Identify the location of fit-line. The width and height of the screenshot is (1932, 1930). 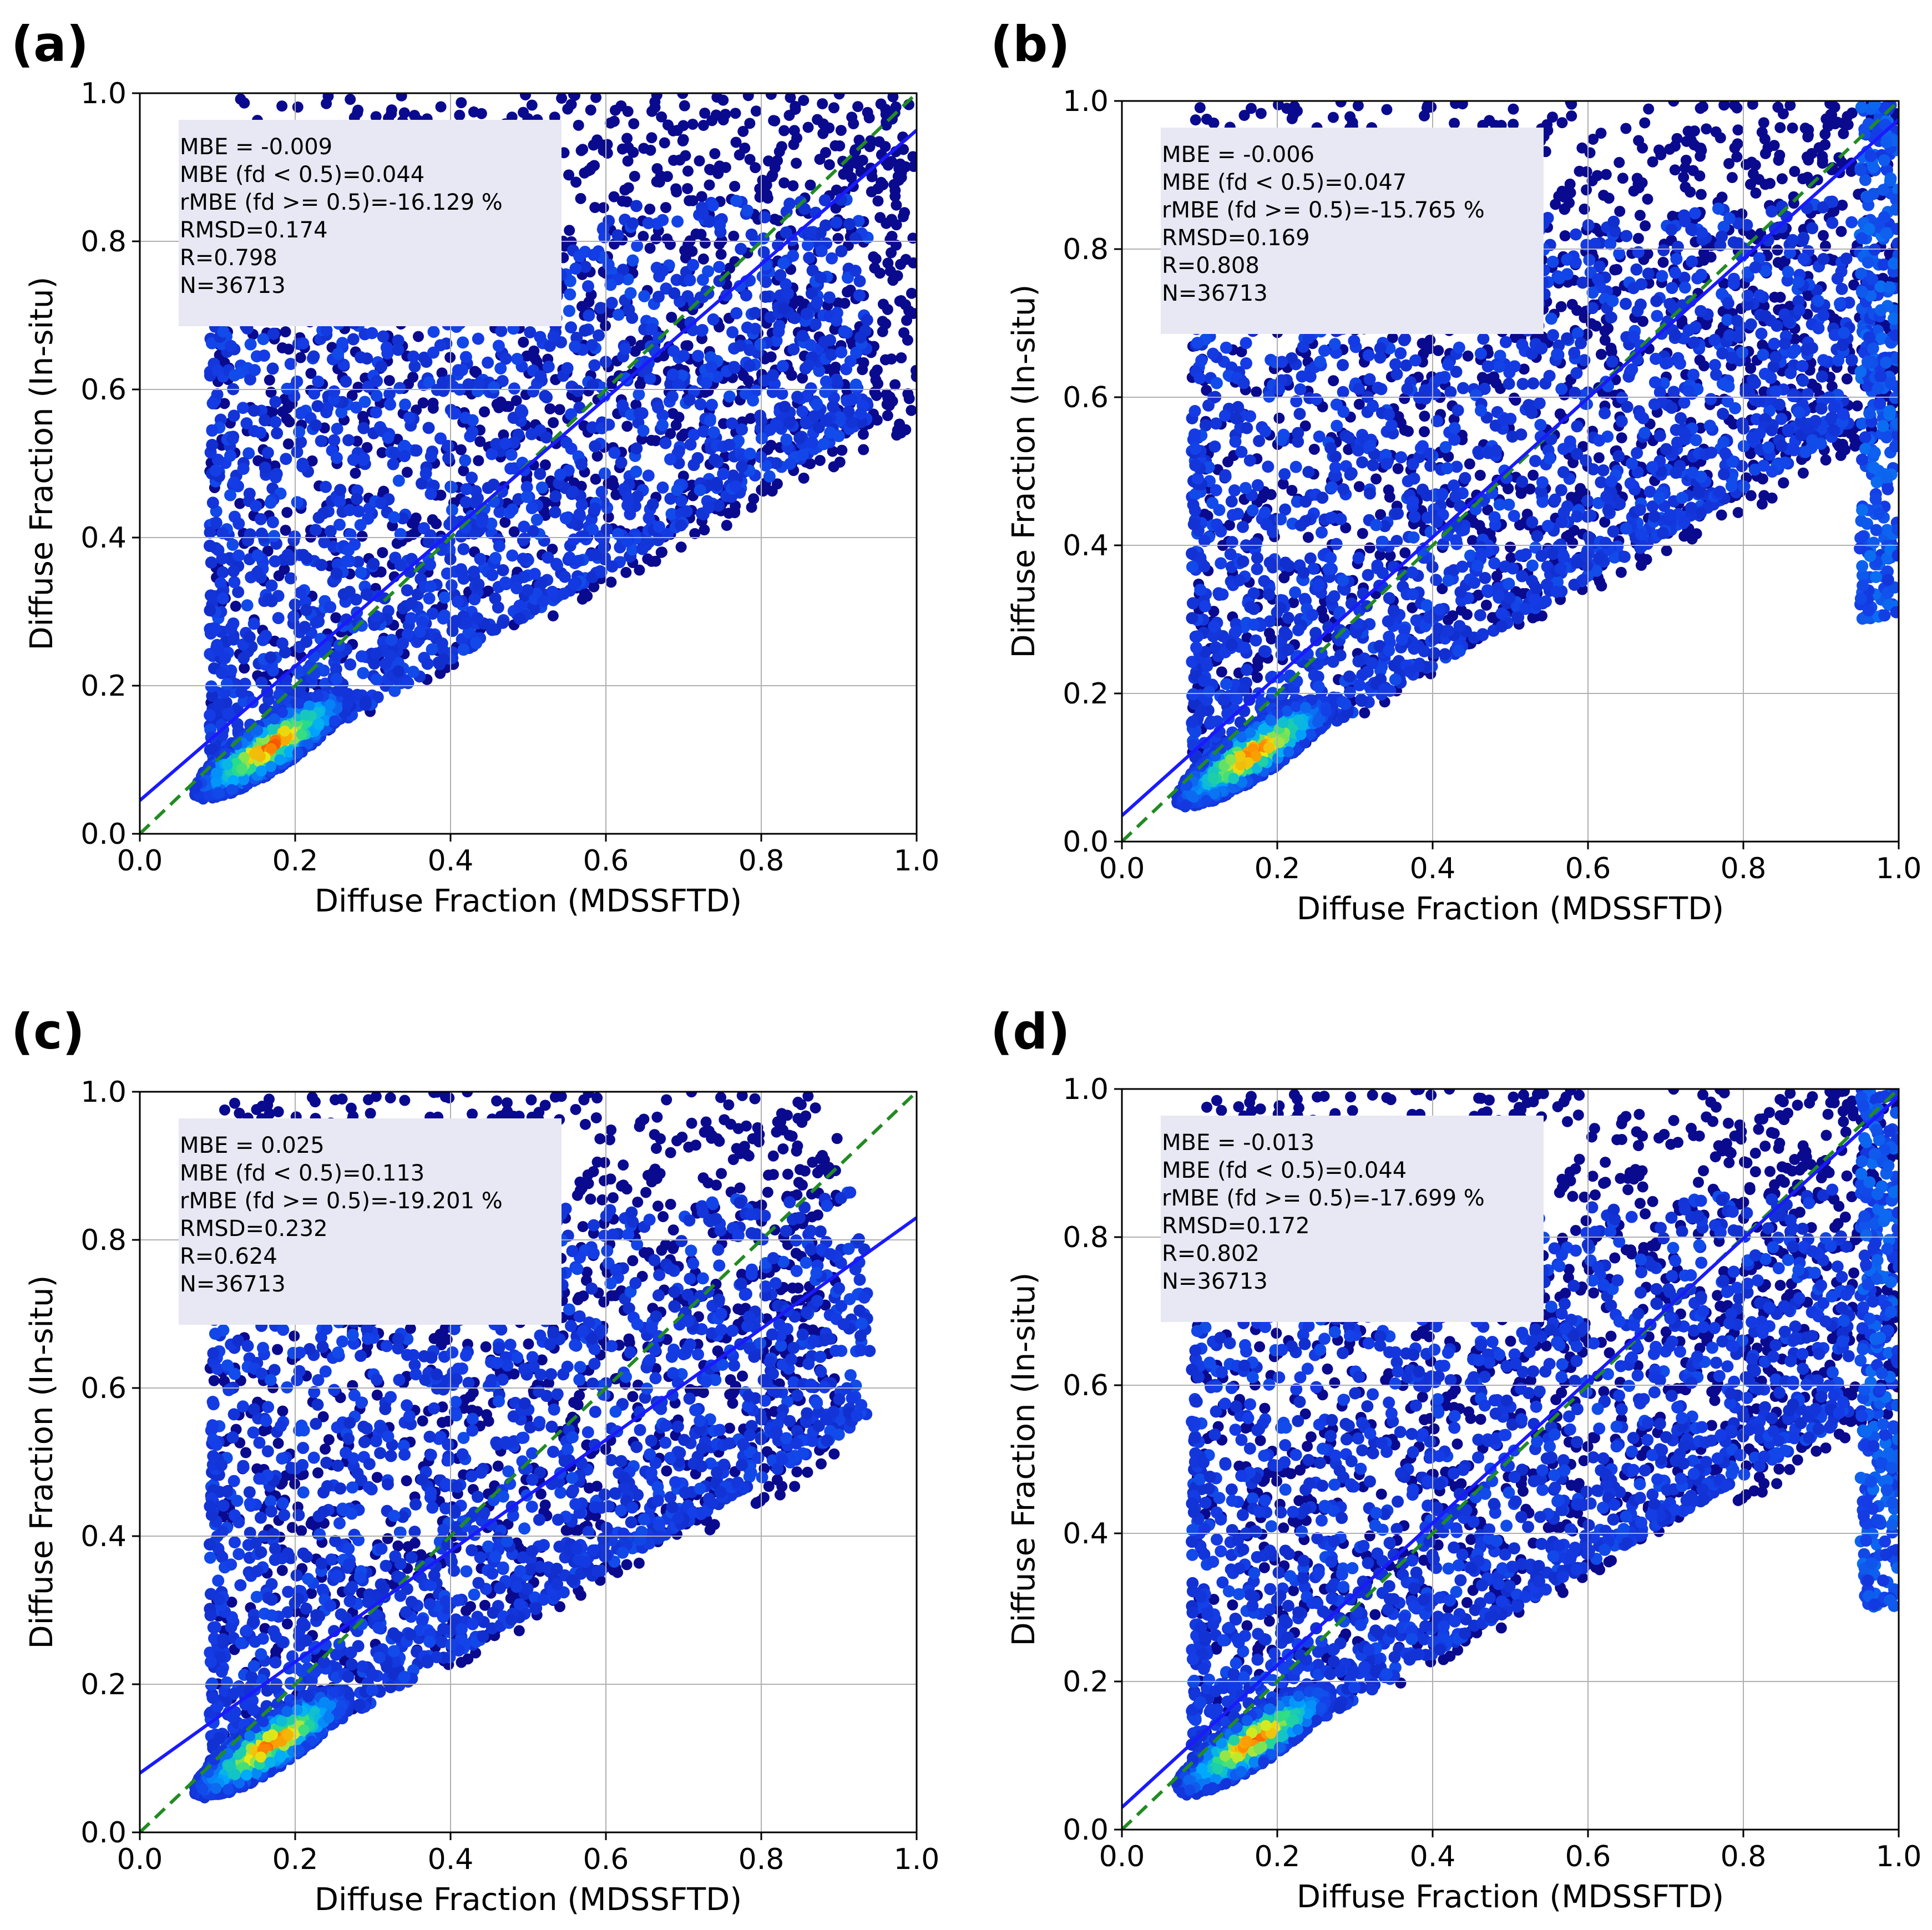
(528, 465).